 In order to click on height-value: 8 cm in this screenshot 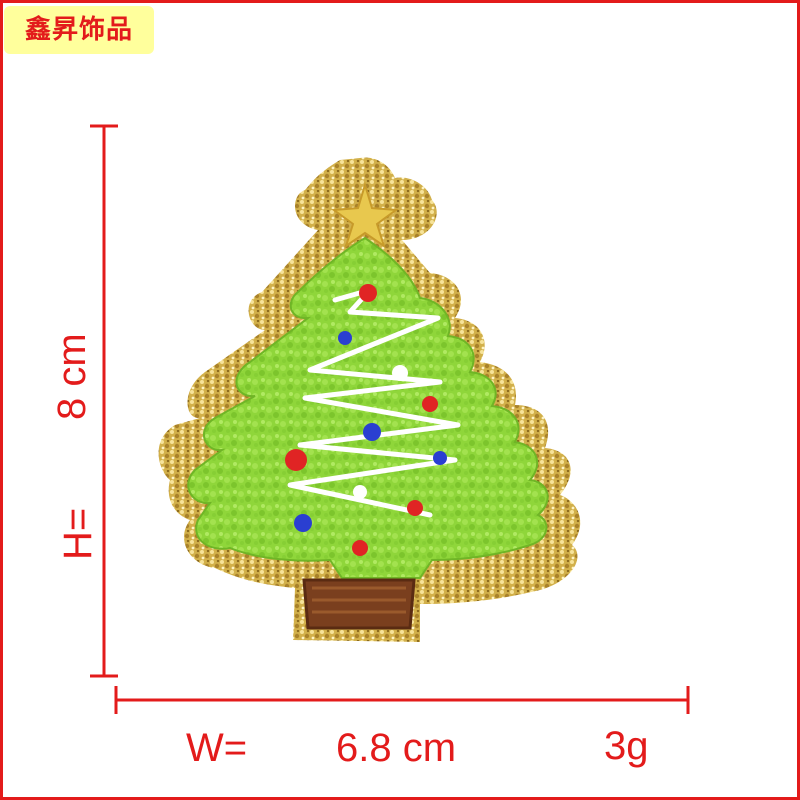, I will do `click(72, 376)`.